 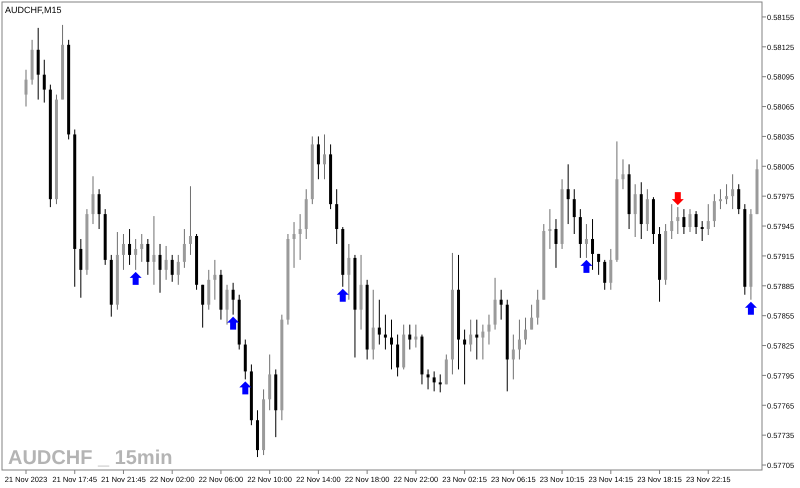 What do you see at coordinates (33, 10) in the screenshot?
I see `chart-title: AUDCHF,M15` at bounding box center [33, 10].